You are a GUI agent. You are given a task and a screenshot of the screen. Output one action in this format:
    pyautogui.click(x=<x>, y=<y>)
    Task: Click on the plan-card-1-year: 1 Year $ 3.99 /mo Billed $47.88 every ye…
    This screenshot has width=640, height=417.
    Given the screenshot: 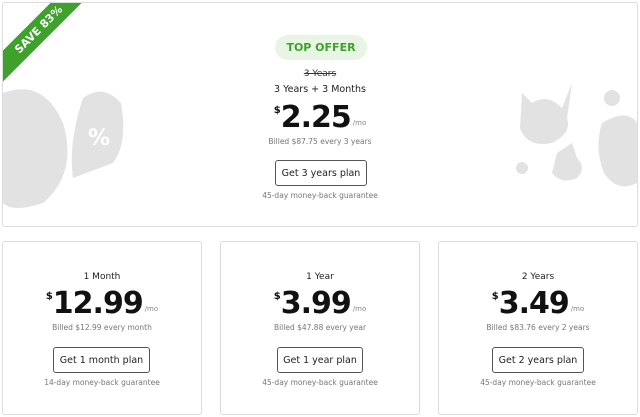 What is the action you would take?
    pyautogui.click(x=320, y=328)
    